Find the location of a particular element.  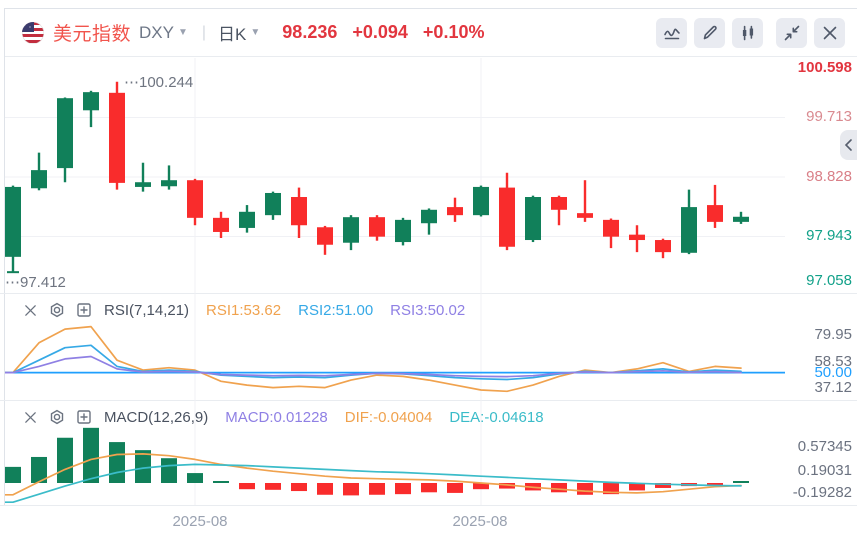

y-axis-label: 99.713 is located at coordinates (829, 117).